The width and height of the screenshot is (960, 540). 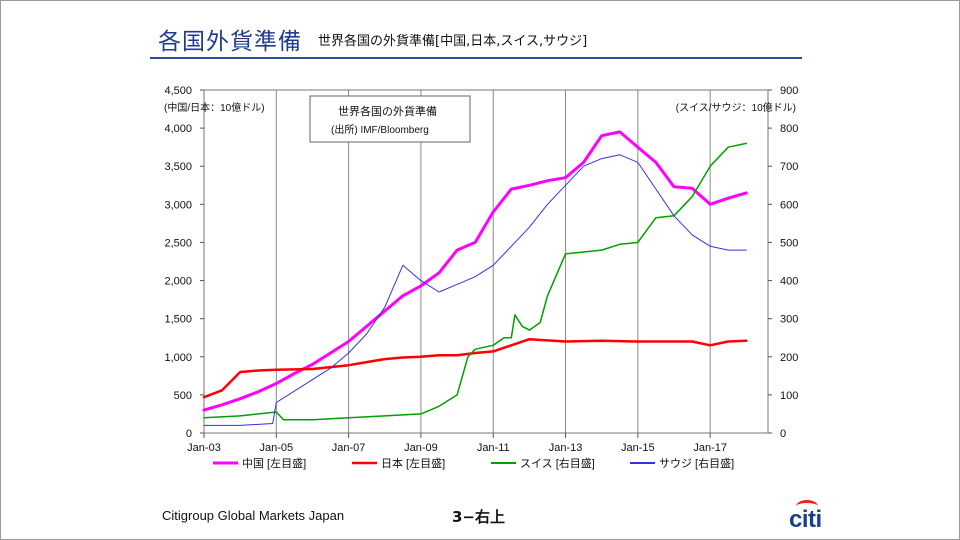 I want to click on y-right-tick-label: 800, so click(x=789, y=129).